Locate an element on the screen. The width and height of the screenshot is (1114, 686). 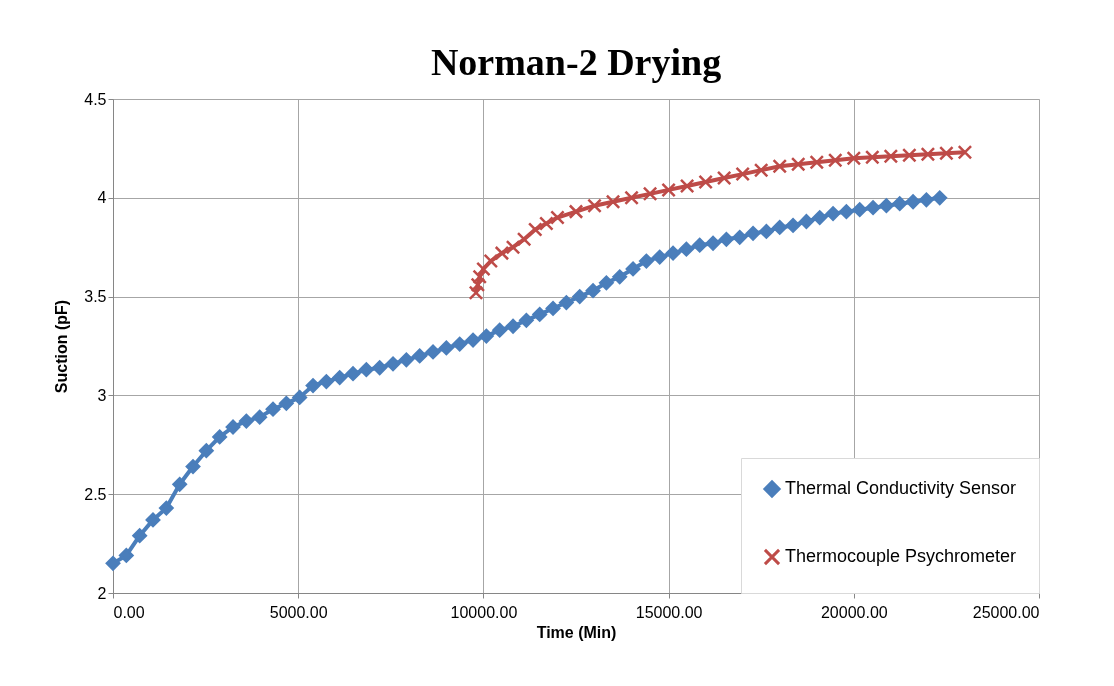
x-tick-label: 25000.00 is located at coordinates (1006, 612).